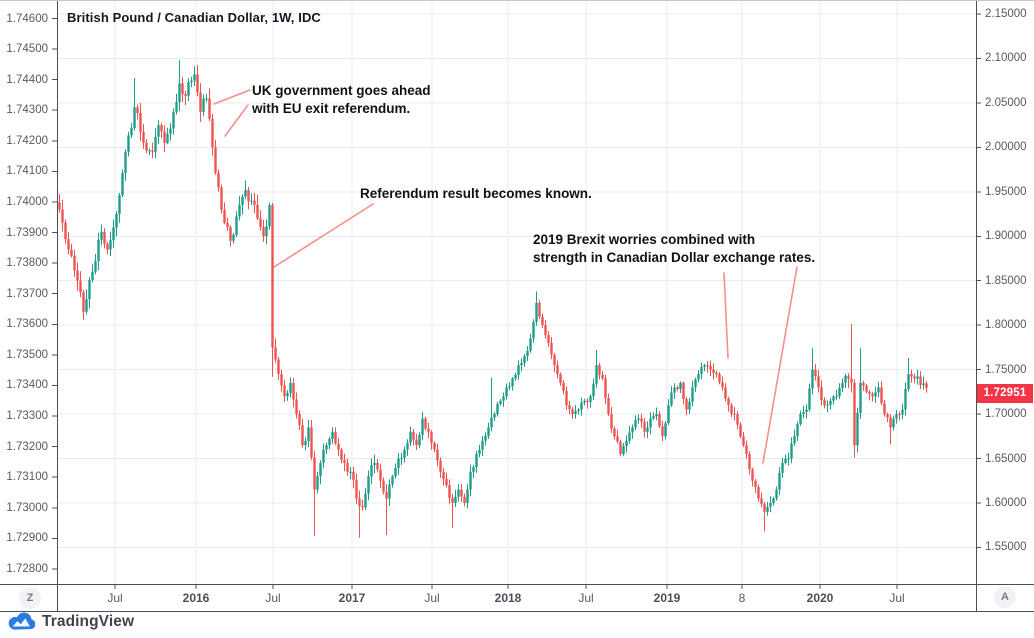  I want to click on a-button: A, so click(1005, 597).